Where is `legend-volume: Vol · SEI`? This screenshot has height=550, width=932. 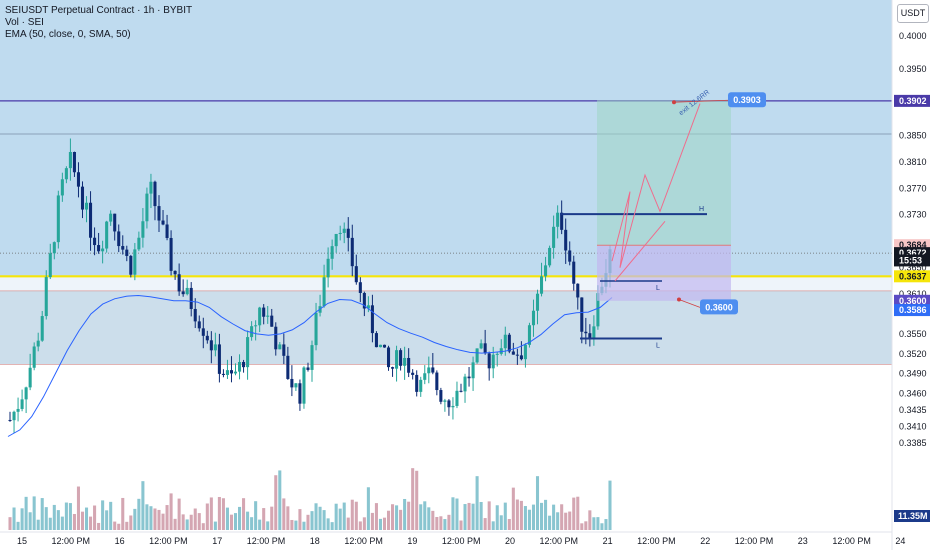
legend-volume: Vol · SEI is located at coordinates (24, 22).